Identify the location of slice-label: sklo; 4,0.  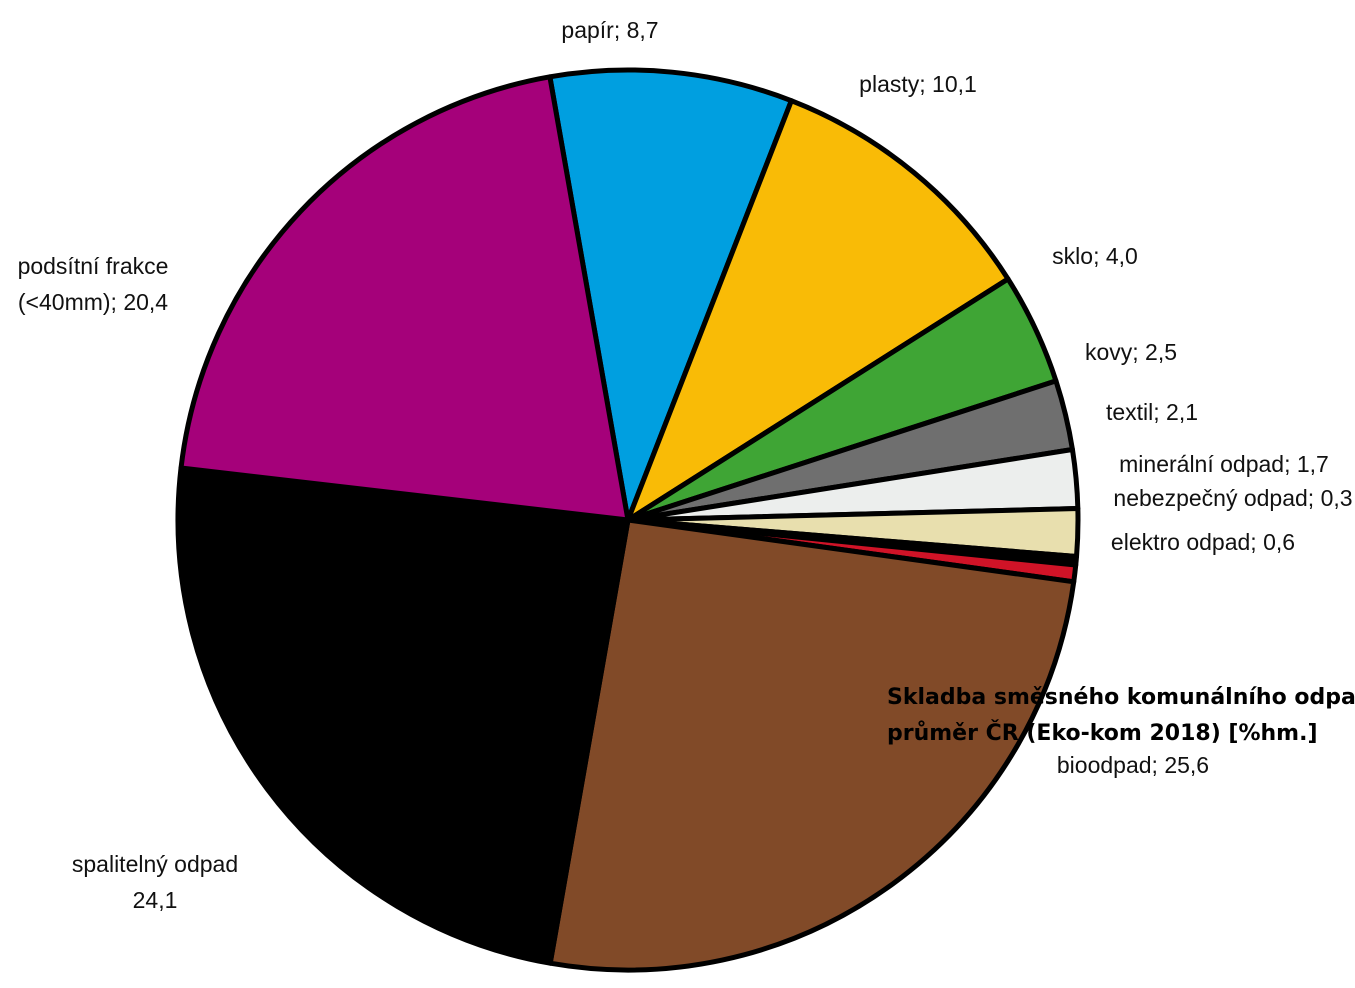
(1095, 256).